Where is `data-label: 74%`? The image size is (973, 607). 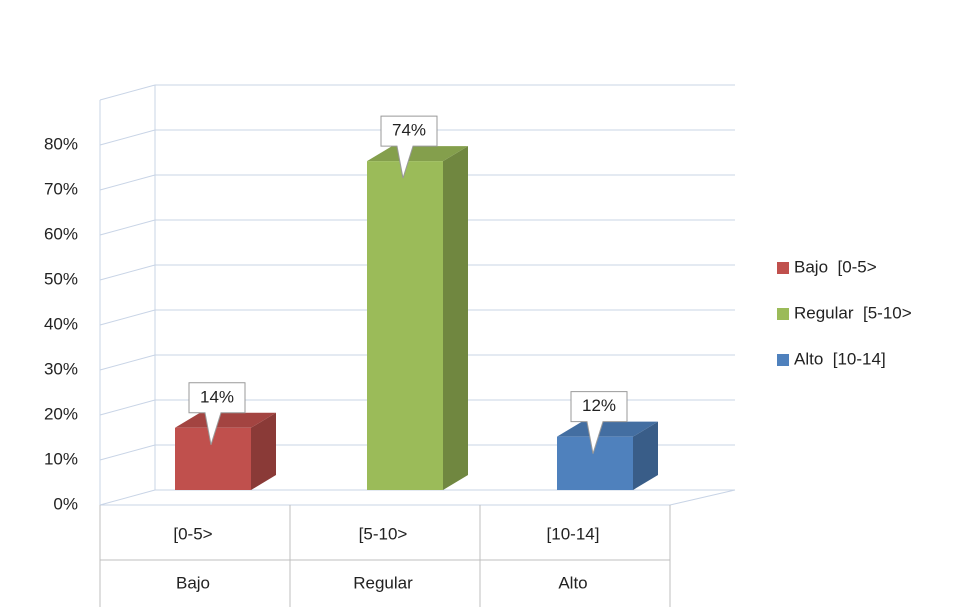
data-label: 74% is located at coordinates (409, 130).